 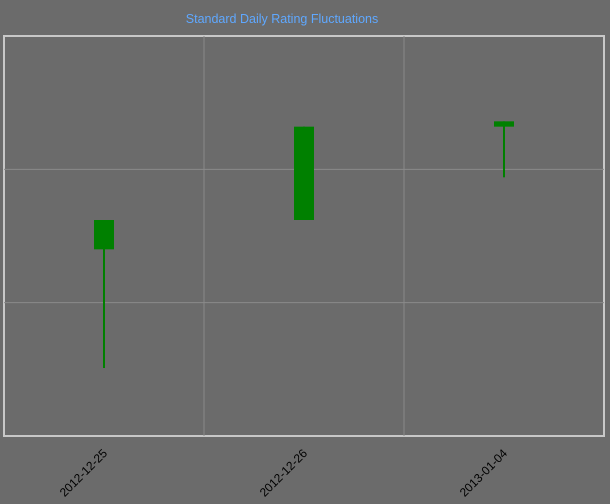 I want to click on chart-title: Standard Daily Rating Fluctuations, so click(x=282, y=19).